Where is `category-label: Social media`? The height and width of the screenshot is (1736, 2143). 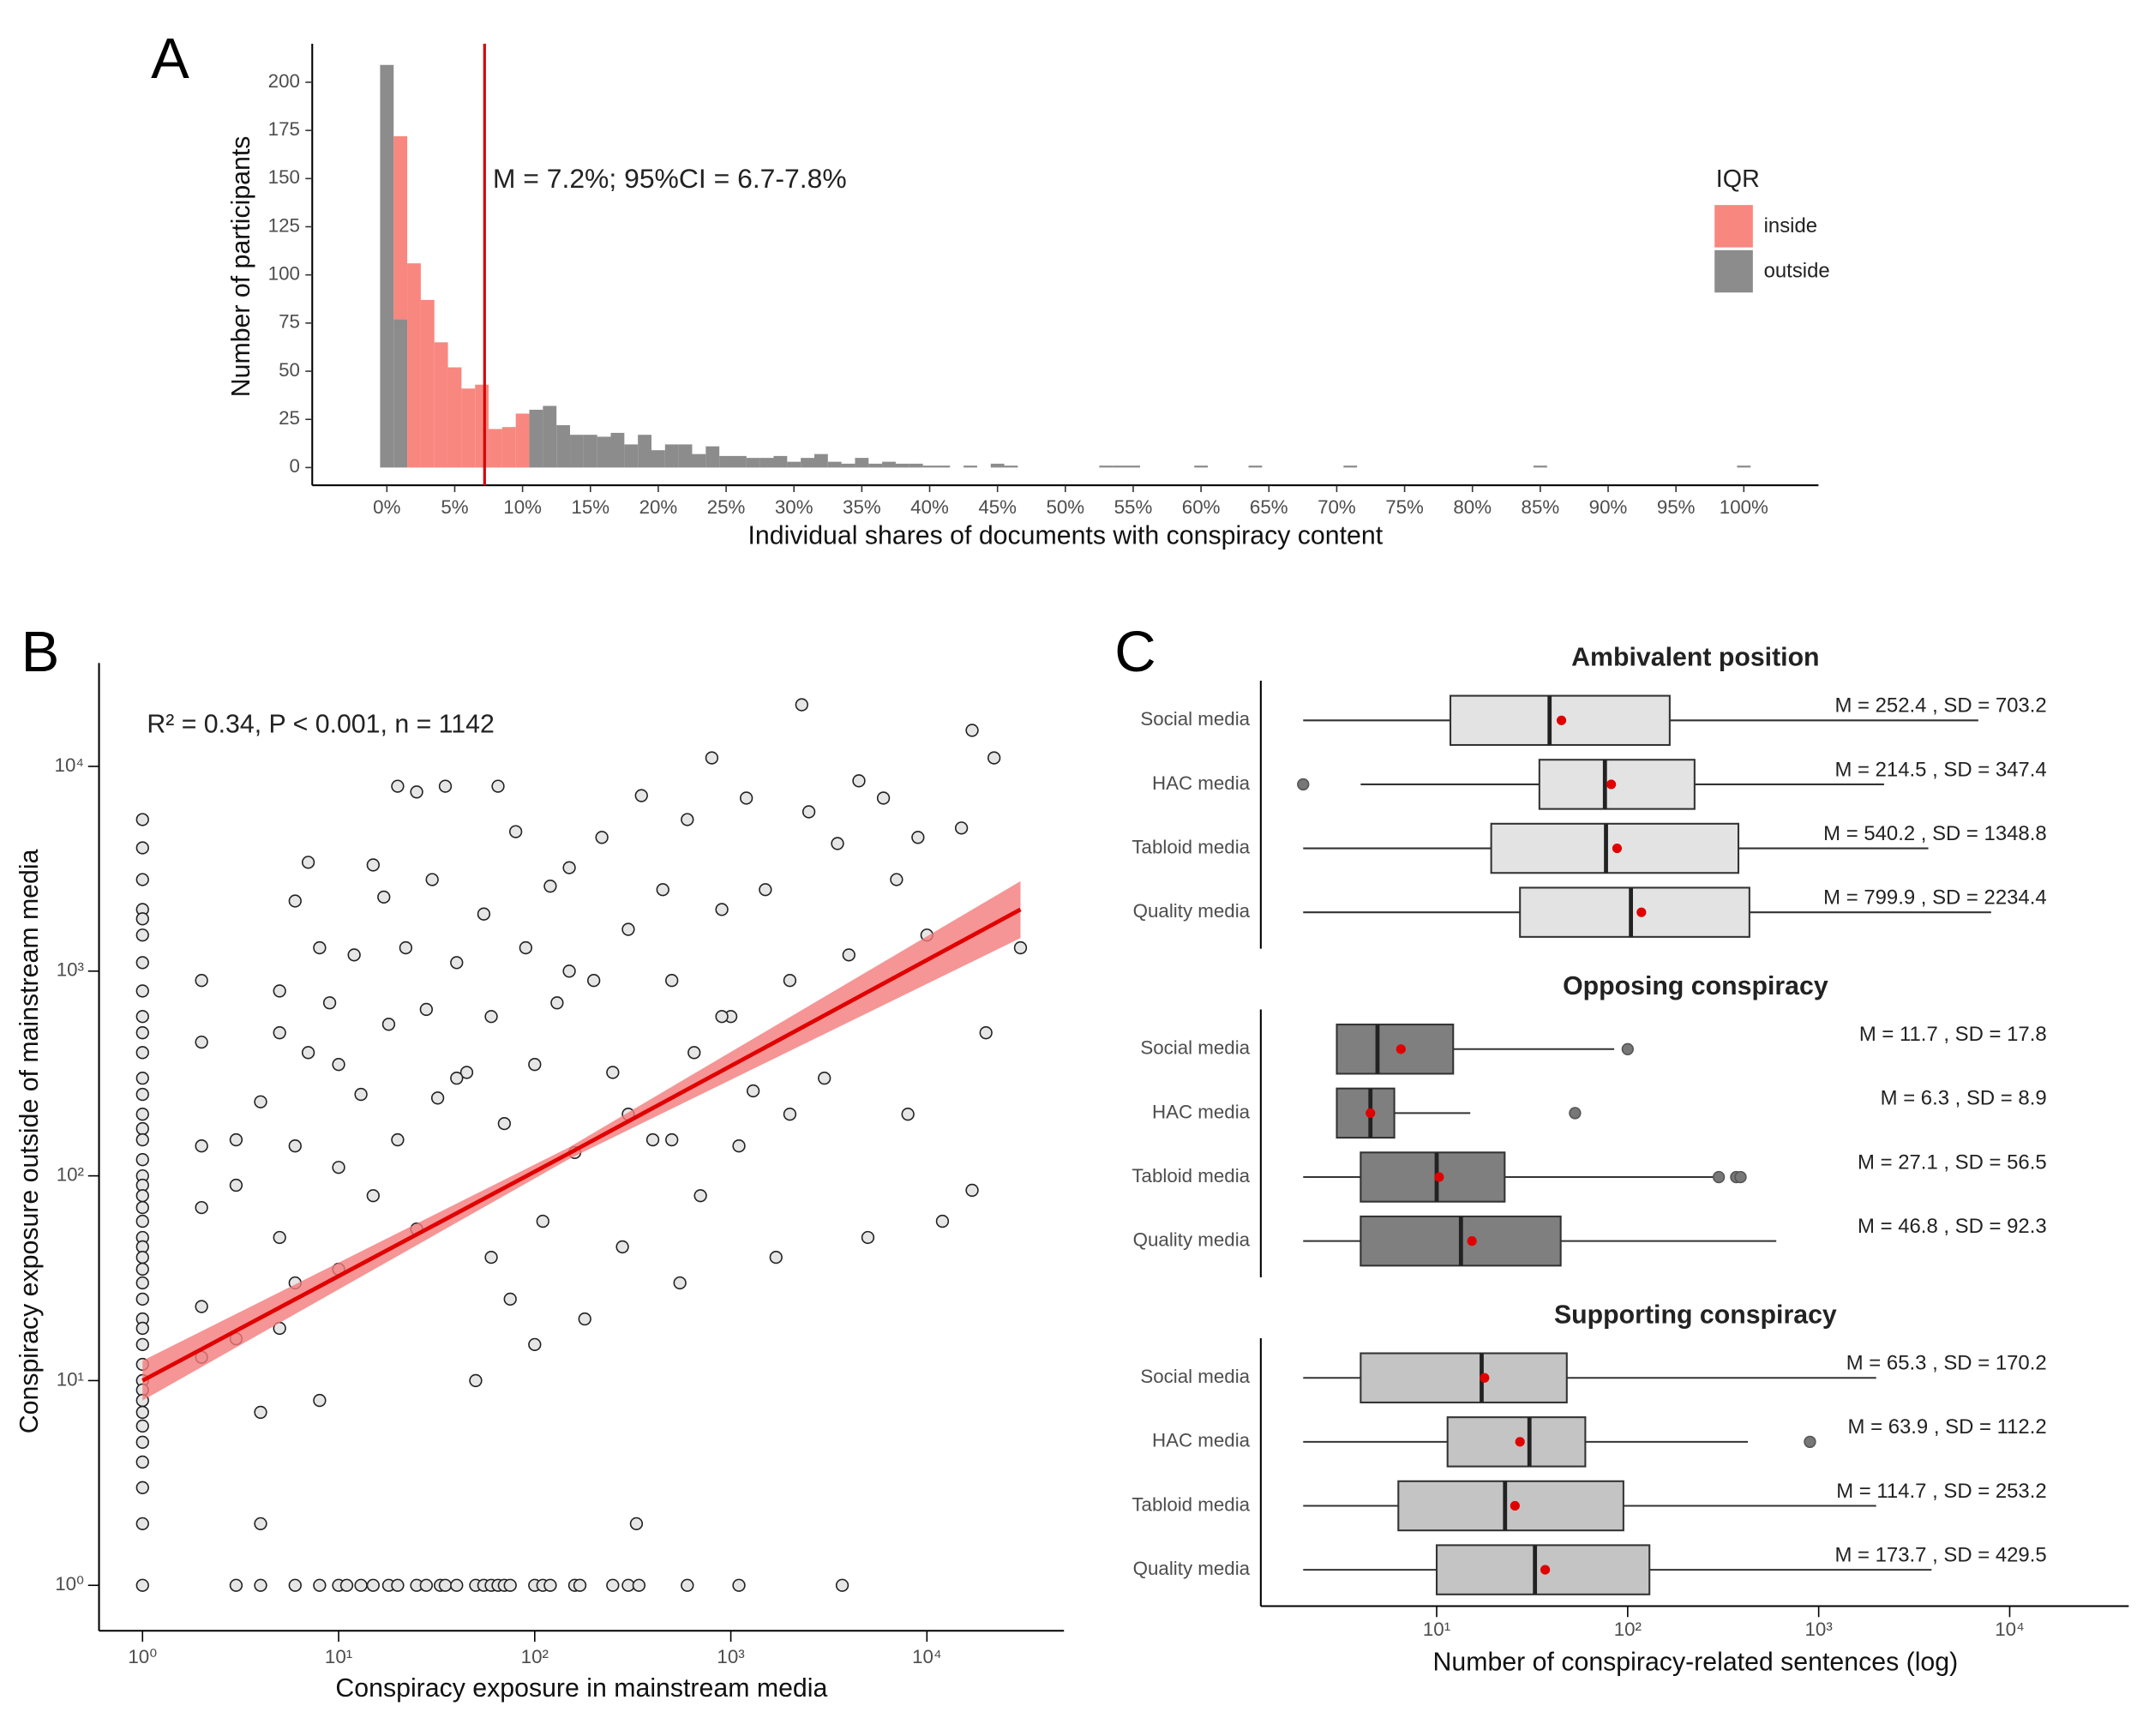
category-label: Social media is located at coordinates (1195, 1048).